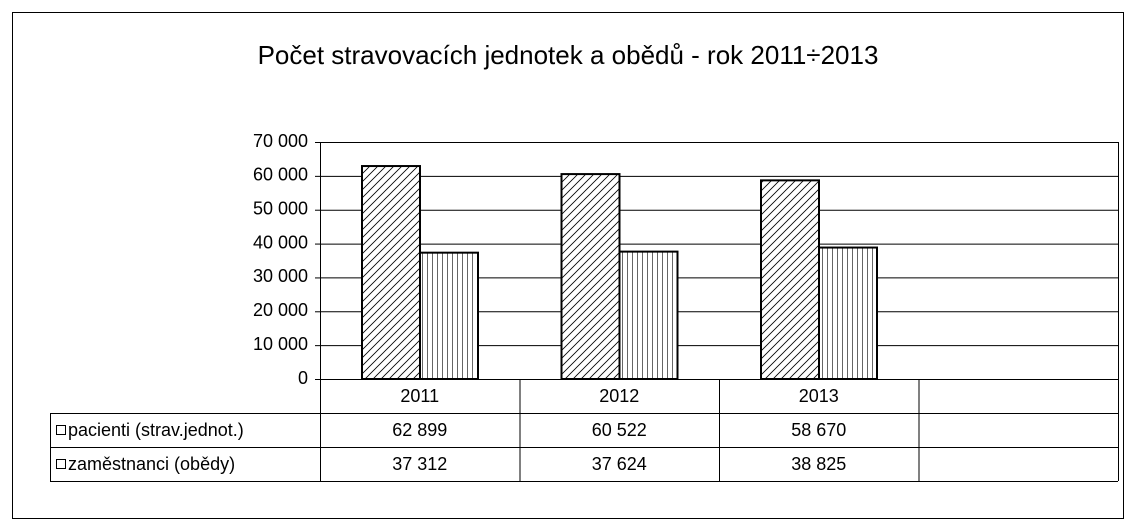 The height and width of the screenshot is (532, 1136). Describe the element at coordinates (280, 276) in the screenshot. I see `y-tick-label: 30 000` at that location.